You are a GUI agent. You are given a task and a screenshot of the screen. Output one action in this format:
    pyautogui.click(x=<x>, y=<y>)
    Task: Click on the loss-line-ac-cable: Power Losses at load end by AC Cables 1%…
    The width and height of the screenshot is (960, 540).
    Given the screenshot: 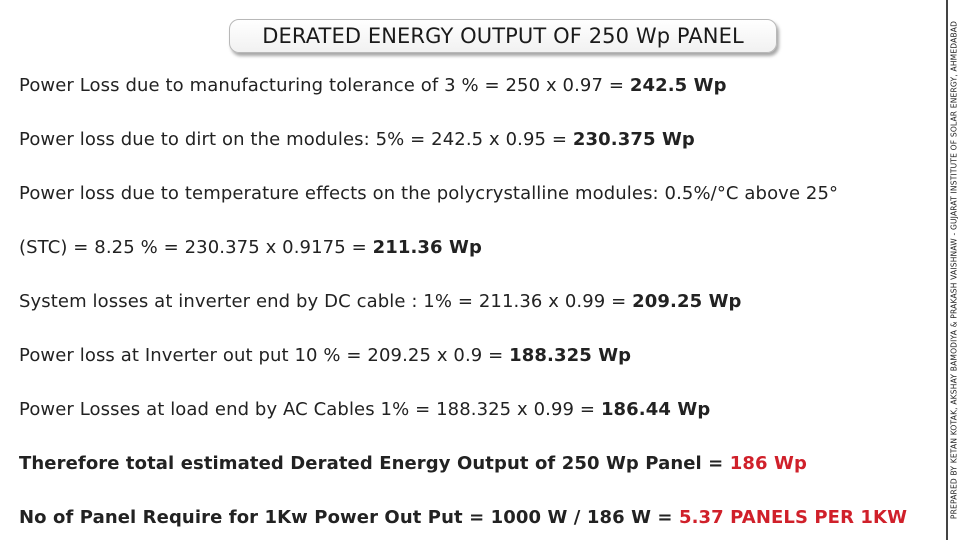 What is the action you would take?
    pyautogui.click(x=364, y=410)
    